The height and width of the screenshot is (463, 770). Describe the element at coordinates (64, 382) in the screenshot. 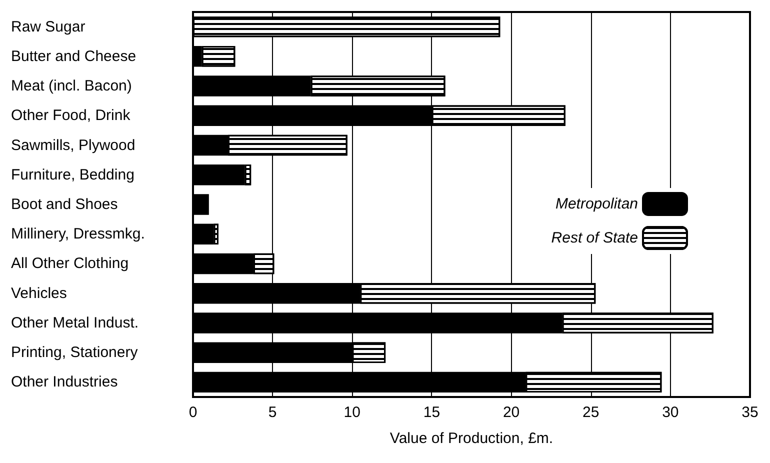

I see `y-tick-label: Other Industries` at that location.